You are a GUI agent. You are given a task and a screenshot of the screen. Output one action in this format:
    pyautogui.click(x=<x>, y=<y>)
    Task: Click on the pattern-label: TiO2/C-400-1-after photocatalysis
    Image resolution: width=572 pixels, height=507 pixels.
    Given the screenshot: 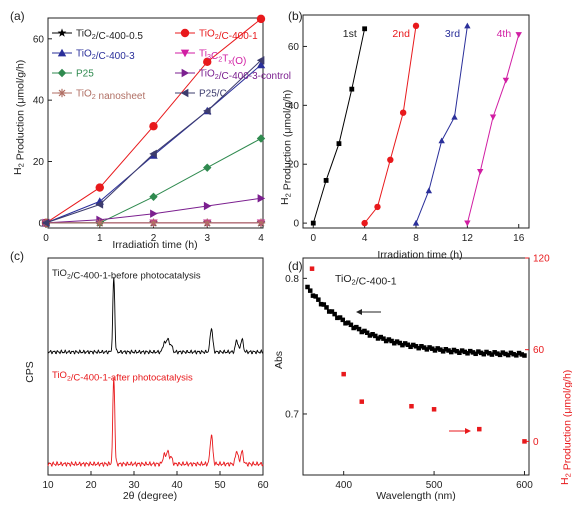 What is the action you would take?
    pyautogui.click(x=122, y=377)
    